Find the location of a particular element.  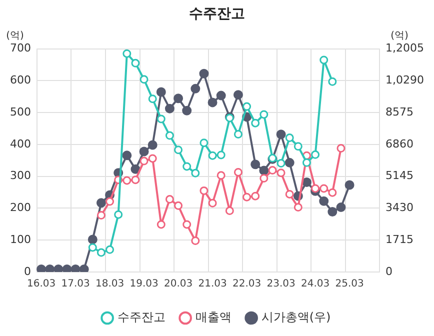

chart-title: 수주잔고 is located at coordinates (217, 14).